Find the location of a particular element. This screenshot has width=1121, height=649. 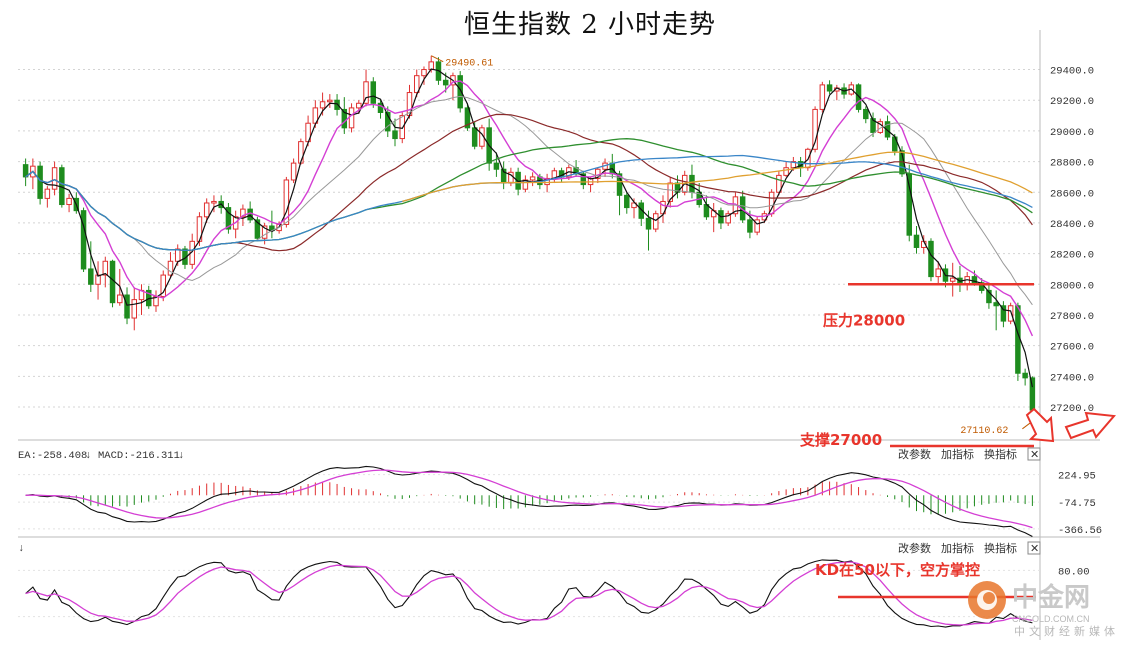

macd-close-button is located at coordinates (1034, 454).